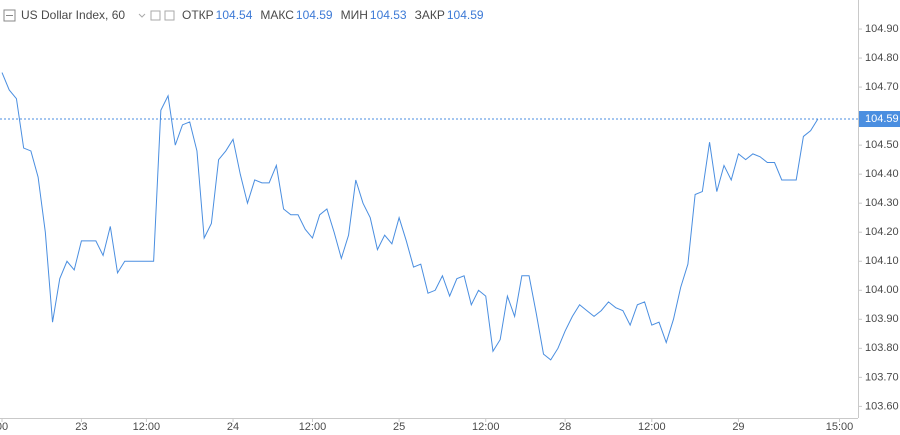 This screenshot has height=435, width=900. I want to click on x-tick-label: 25, so click(399, 427).